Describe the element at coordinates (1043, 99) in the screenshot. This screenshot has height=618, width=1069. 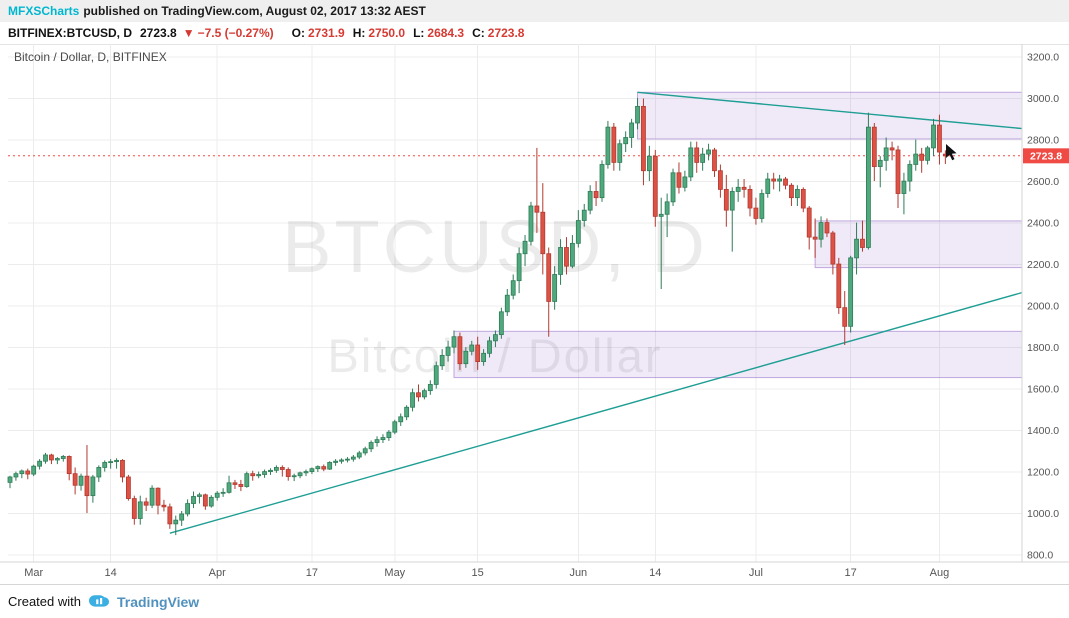
I see `price-axis-label: 3000.0` at that location.